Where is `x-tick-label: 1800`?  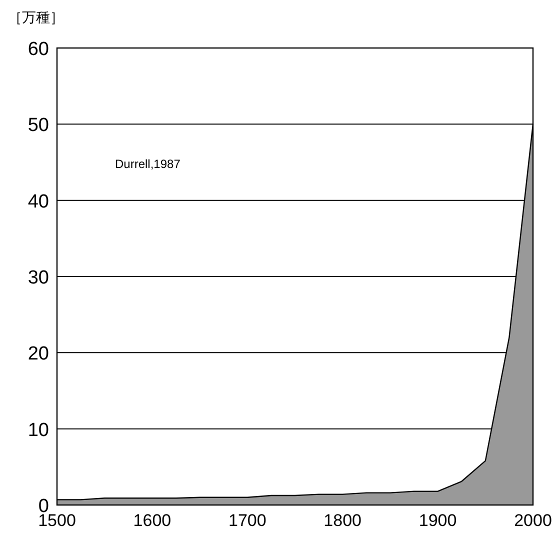 x-tick-label: 1800 is located at coordinates (343, 520).